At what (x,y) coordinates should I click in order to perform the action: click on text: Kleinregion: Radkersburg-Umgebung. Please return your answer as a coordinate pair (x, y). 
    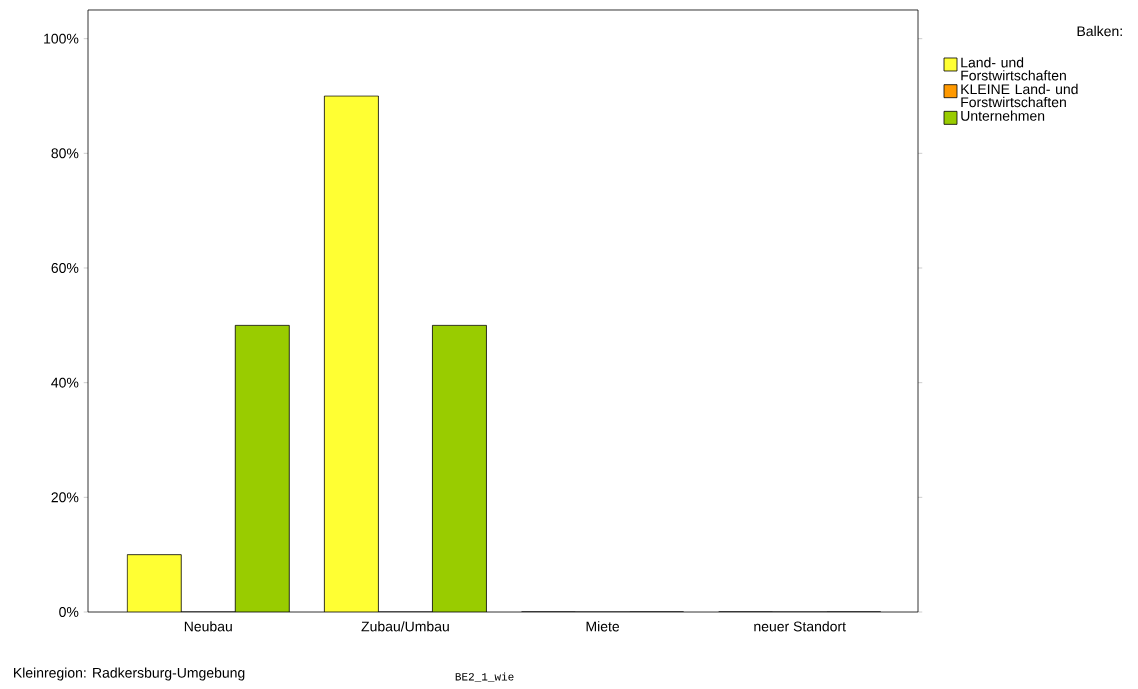
    Looking at the image, I should click on (129, 674).